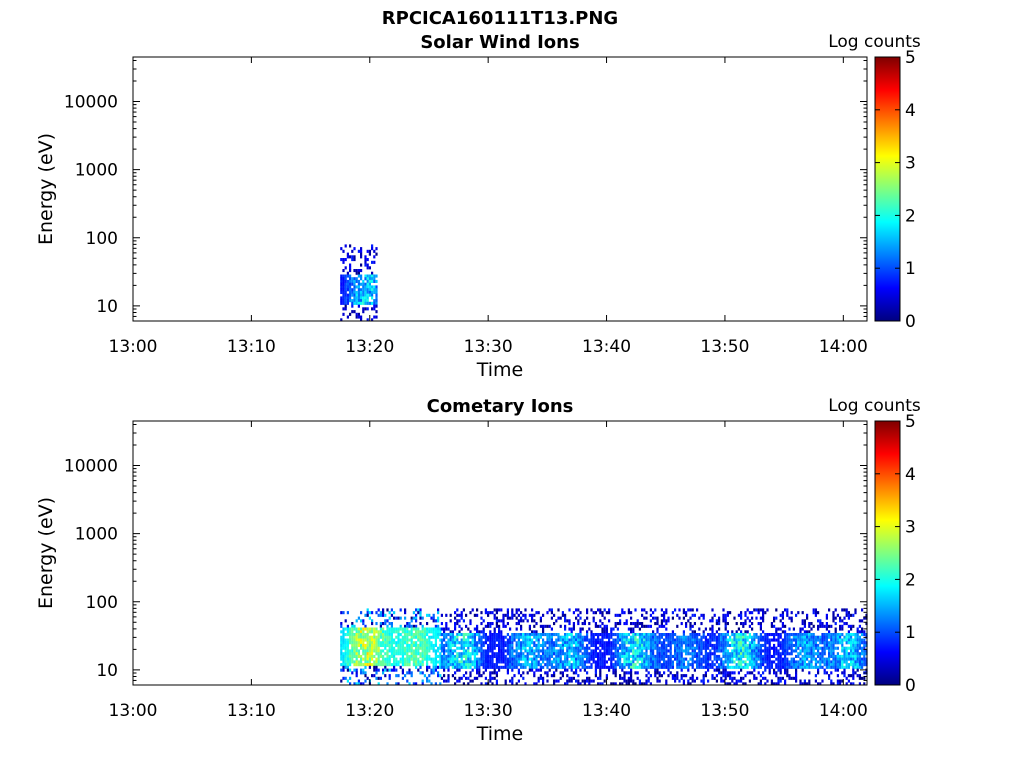 This screenshot has width=1024, height=768. Describe the element at coordinates (500, 406) in the screenshot. I see `panel-title: Cometary Ions` at that location.